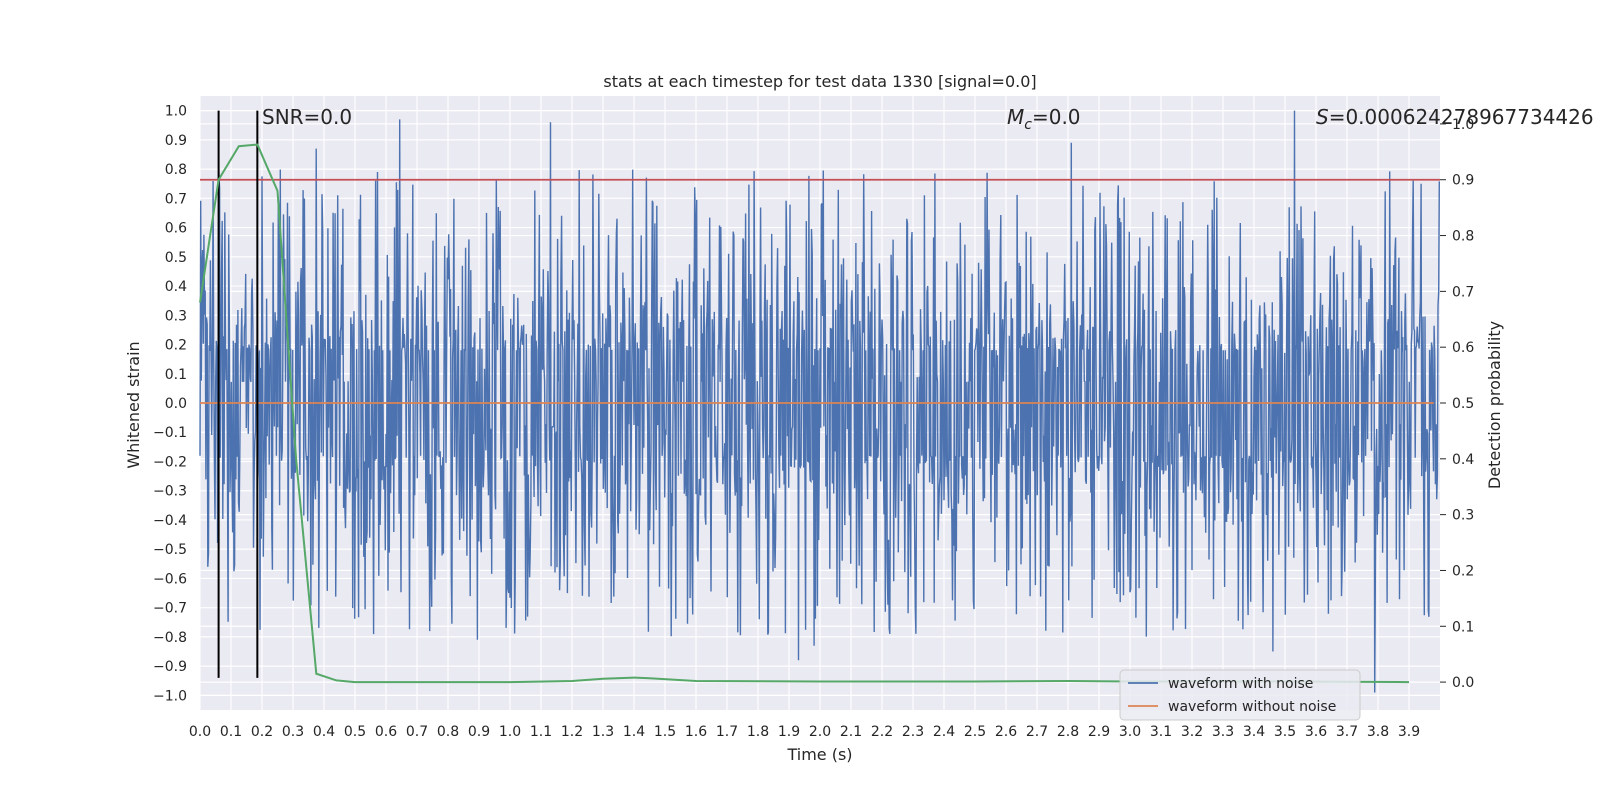 The height and width of the screenshot is (800, 1600). I want to click on x-tick-label: 1.2, so click(572, 732).